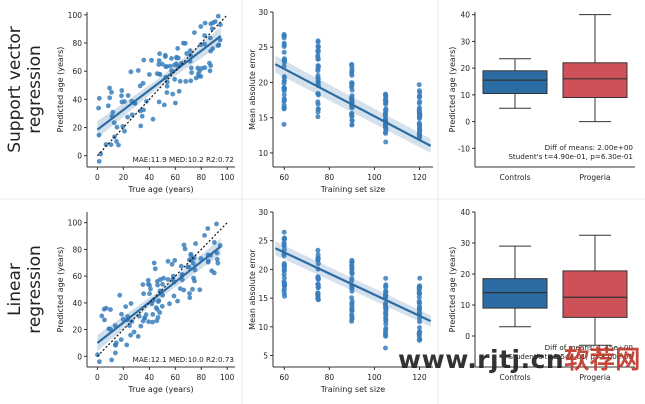 Image resolution: width=645 pixels, height=404 pixels. Describe the element at coordinates (284, 377) in the screenshot. I see `x-tick-label: 60` at that location.